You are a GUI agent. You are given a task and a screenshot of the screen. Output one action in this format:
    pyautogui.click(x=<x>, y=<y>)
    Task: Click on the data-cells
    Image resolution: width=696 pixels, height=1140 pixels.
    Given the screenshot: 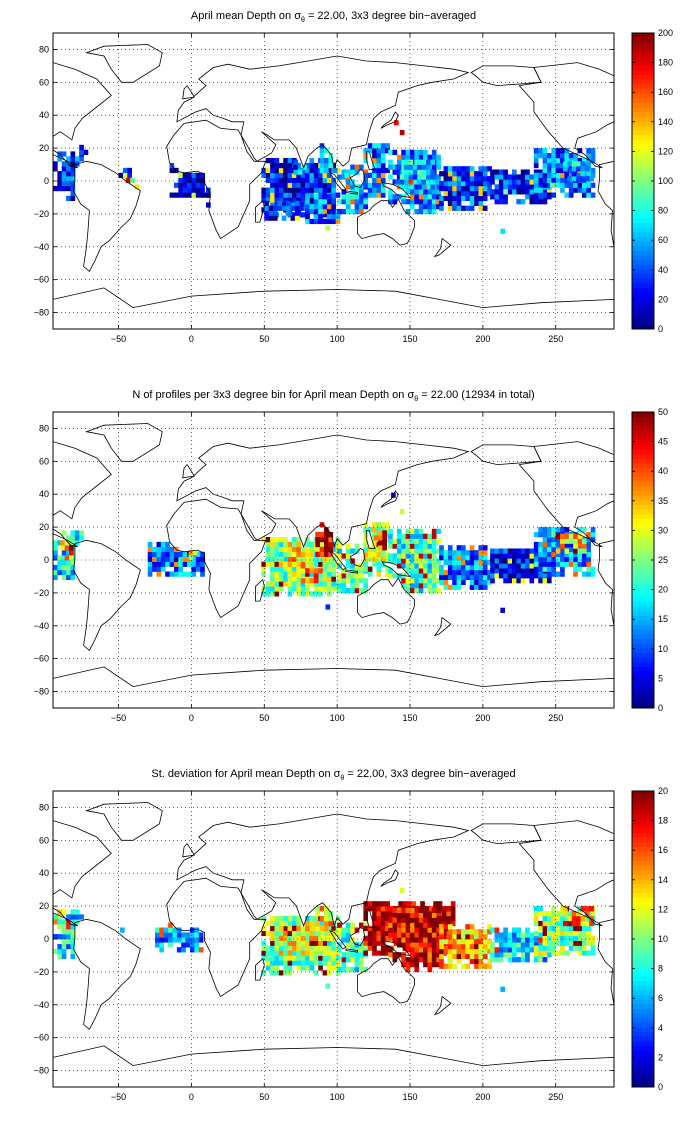 What is the action you would take?
    pyautogui.click(x=324, y=177)
    